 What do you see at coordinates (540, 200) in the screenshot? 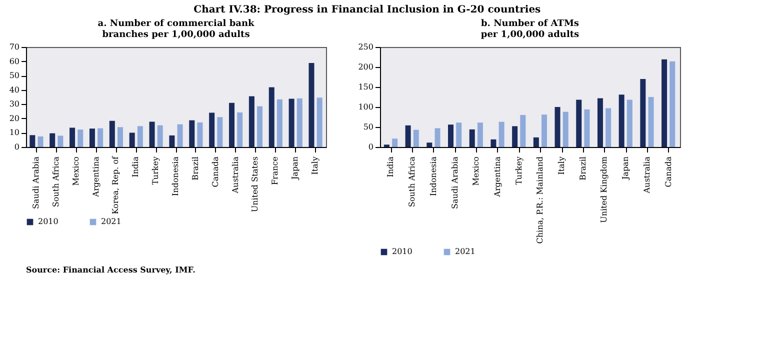
I see `x-tick-label: China, P.R.: Mainland` at bounding box center [540, 200].